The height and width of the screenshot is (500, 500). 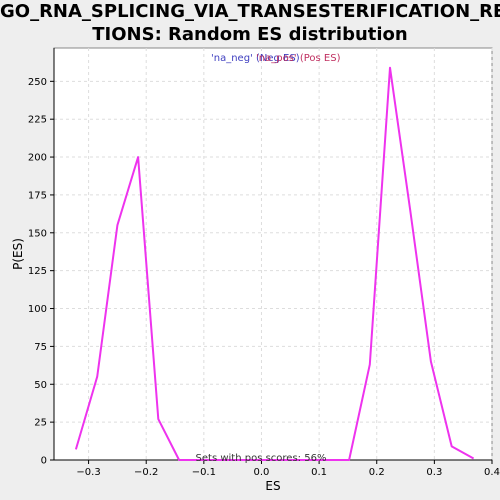 I want to click on y-tick-label: 200, so click(x=37, y=158).